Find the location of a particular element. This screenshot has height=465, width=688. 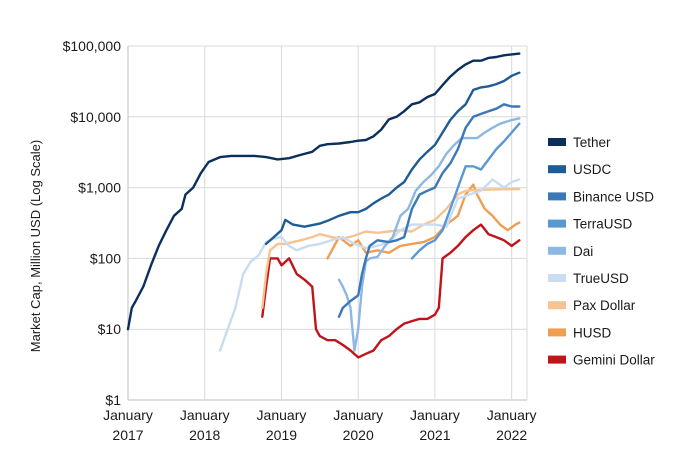

y-tick-label: $100,000 is located at coordinates (92, 46).